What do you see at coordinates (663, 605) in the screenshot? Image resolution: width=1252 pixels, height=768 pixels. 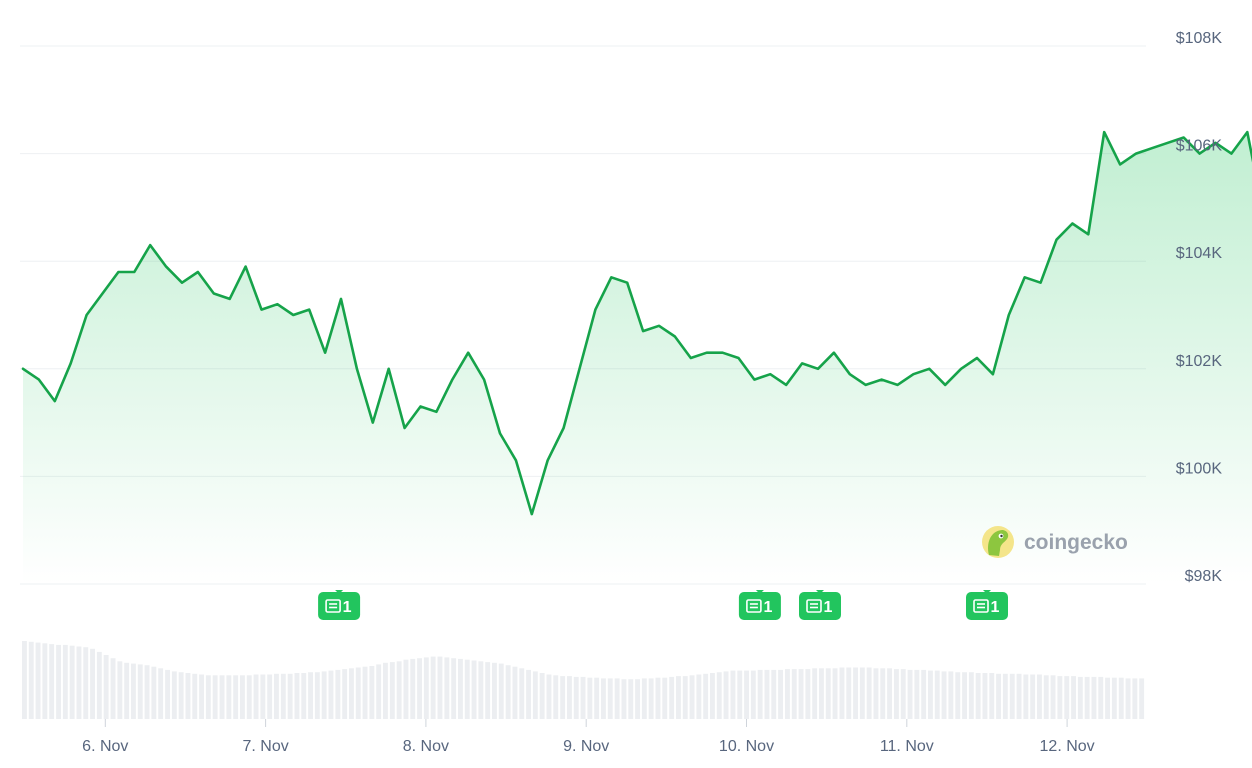 I see `news-markers: 1 1 1 1` at bounding box center [663, 605].